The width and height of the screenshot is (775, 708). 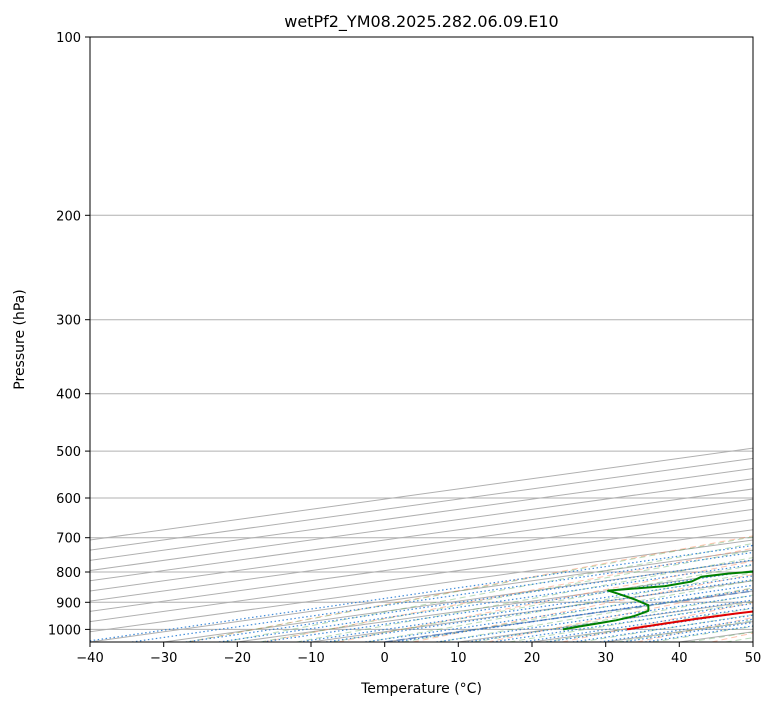 What do you see at coordinates (68, 216) in the screenshot?
I see `y-tick-label: 200` at bounding box center [68, 216].